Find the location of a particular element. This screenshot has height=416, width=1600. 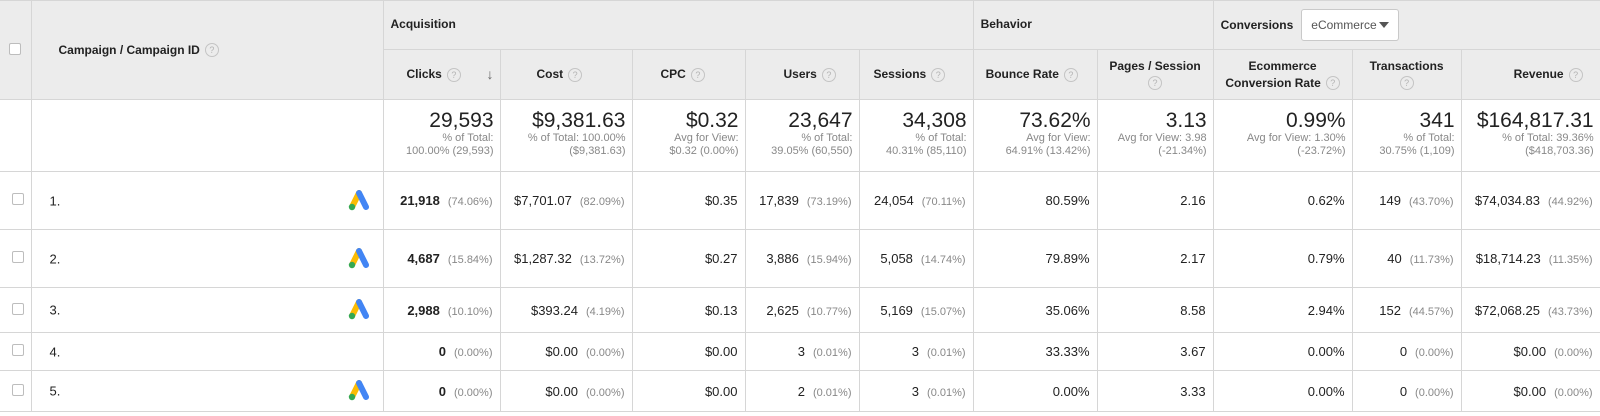

transactions-column-header: Transactions? is located at coordinates (1406, 74).